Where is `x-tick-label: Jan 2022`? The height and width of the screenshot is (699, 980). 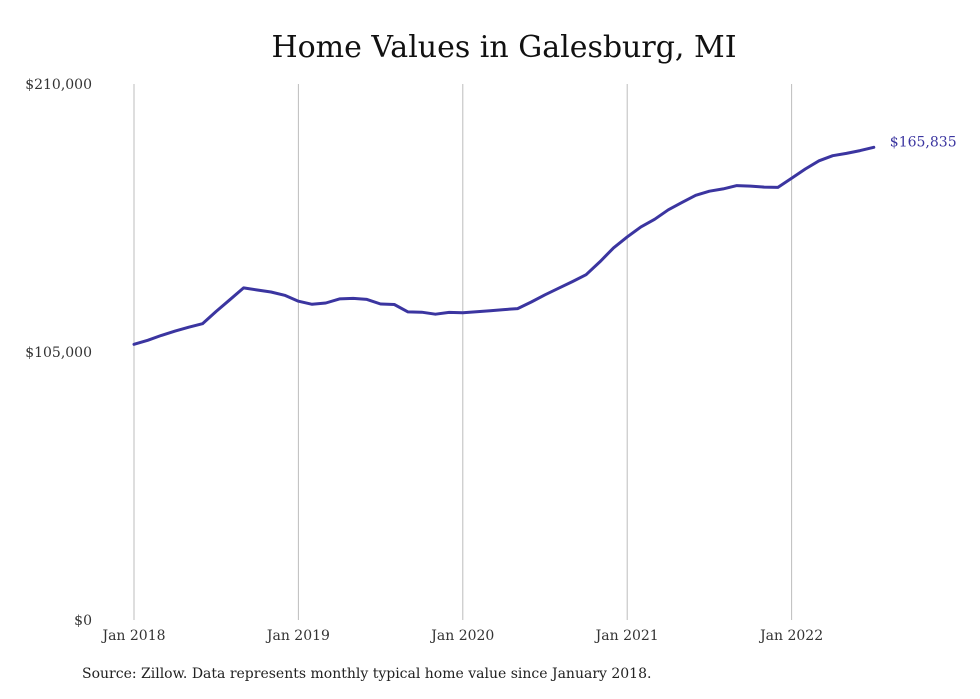 x-tick-label: Jan 2022 is located at coordinates (790, 636).